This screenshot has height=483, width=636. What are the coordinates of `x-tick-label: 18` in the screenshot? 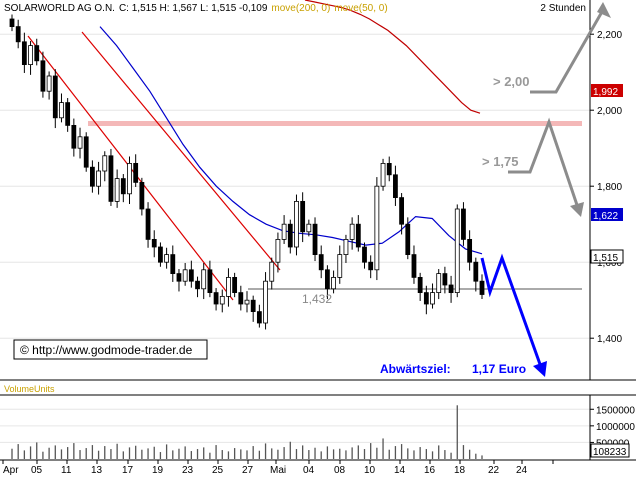 It's located at (460, 470).